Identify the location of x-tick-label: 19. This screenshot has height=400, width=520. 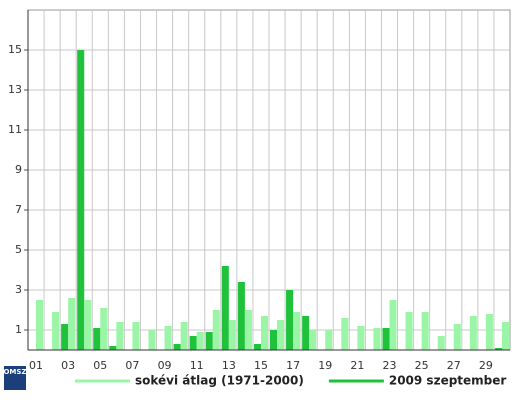
(325, 365).